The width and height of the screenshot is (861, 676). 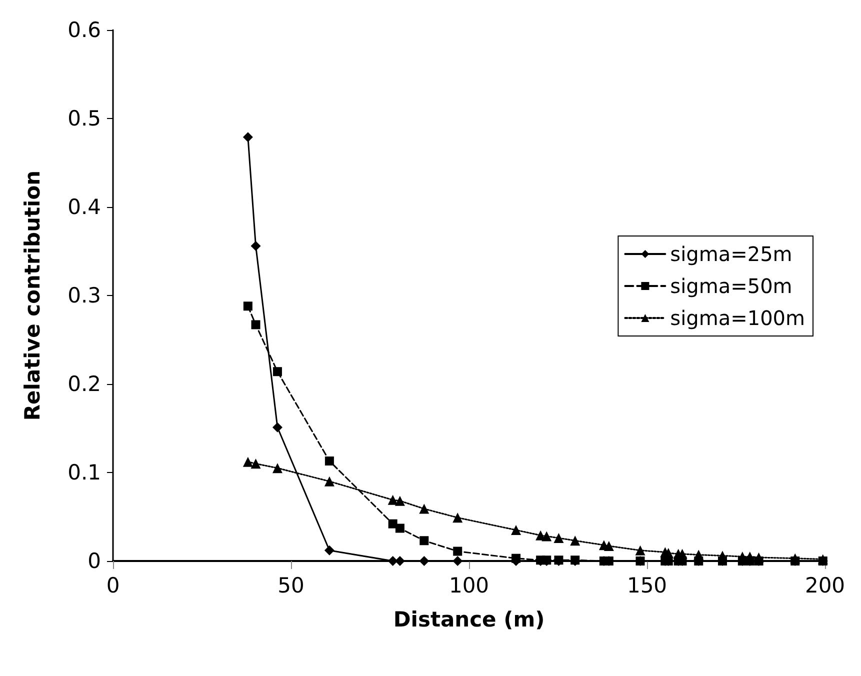 What do you see at coordinates (113, 586) in the screenshot?
I see `x-tick-label: 0` at bounding box center [113, 586].